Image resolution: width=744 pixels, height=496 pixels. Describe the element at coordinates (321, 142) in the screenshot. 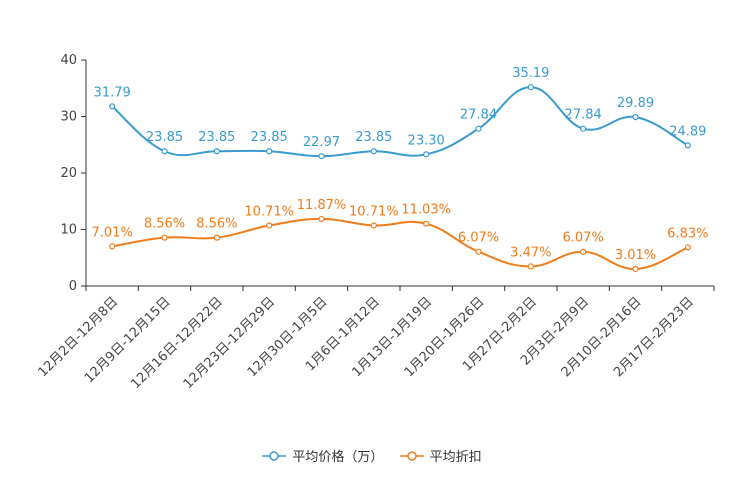

I see `data-label: 22.97` at that location.